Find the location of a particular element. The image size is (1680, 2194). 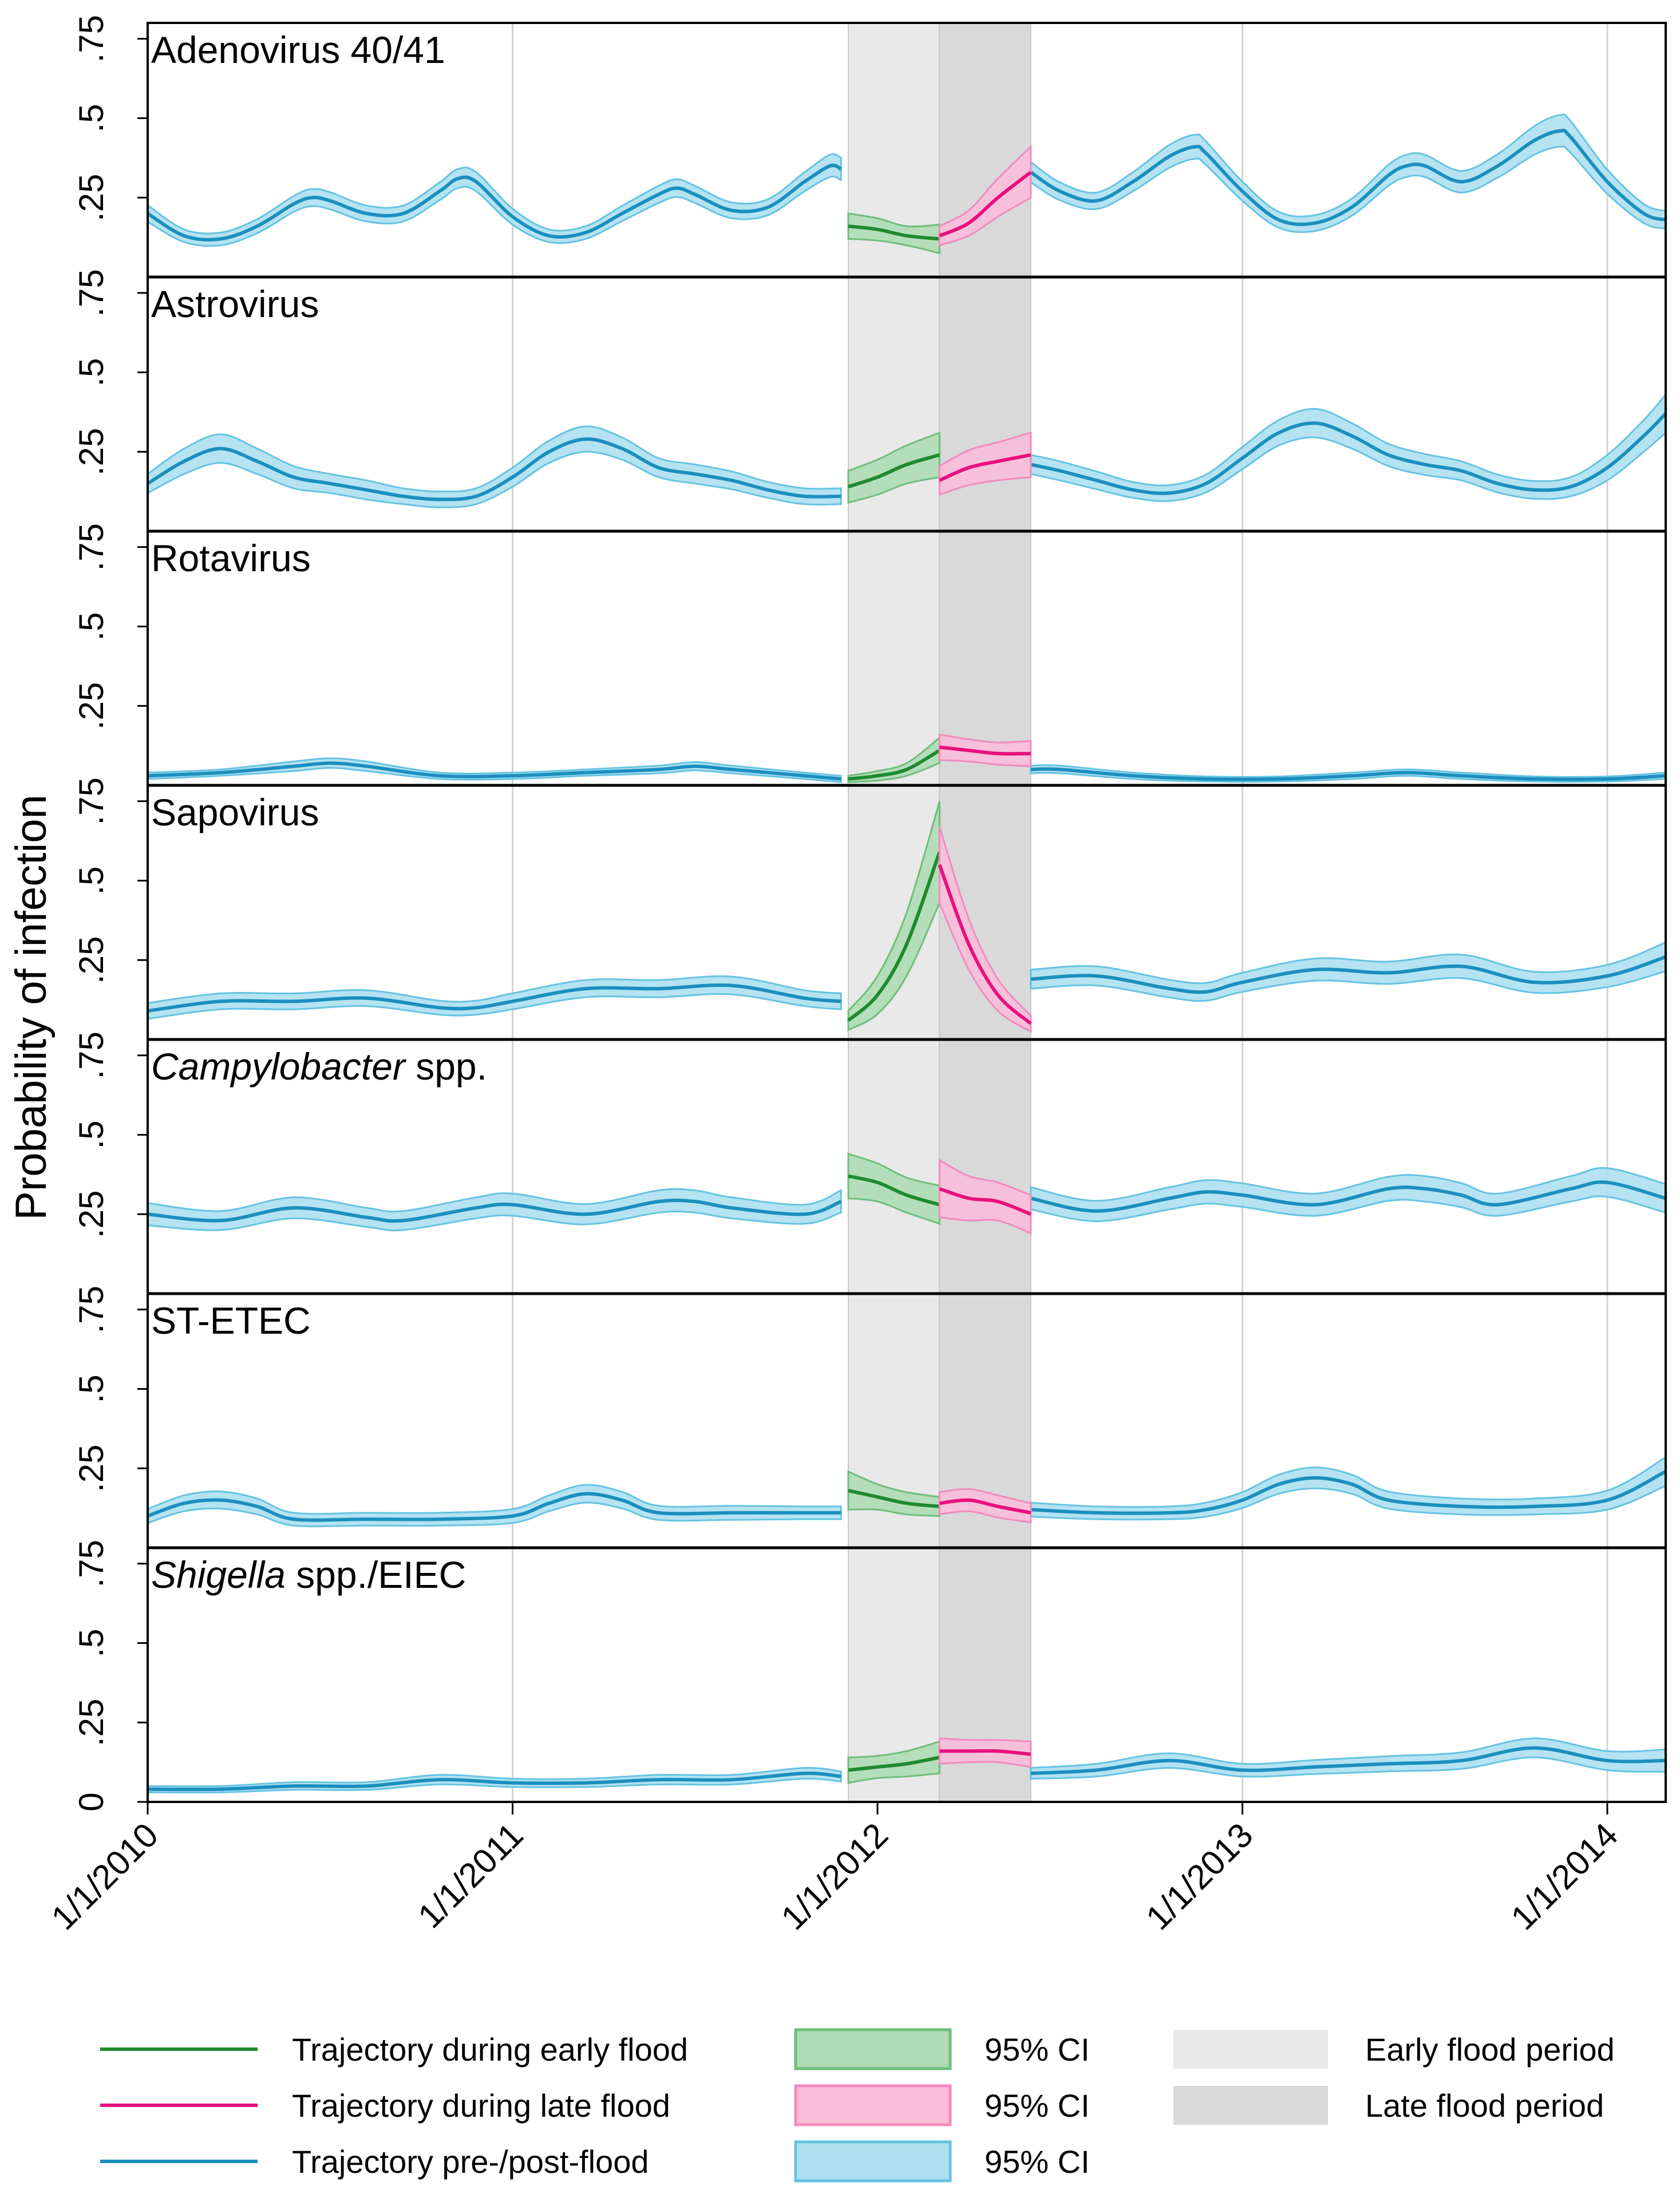

panel-6: 0 .25 .5 .75 Shigella spp./EIEC is located at coordinates (869, 1676).